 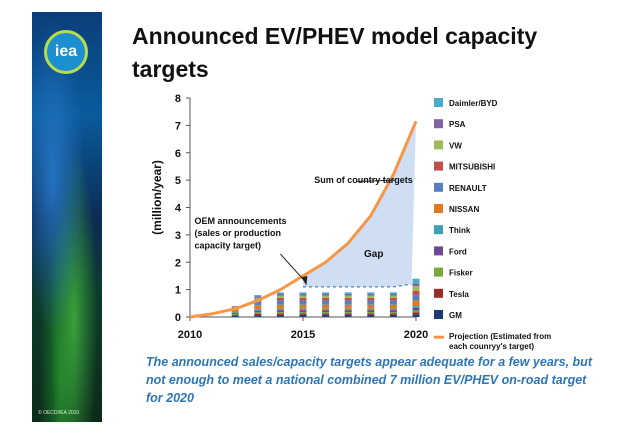 I want to click on bar-fisker-2016, so click(x=326, y=313).